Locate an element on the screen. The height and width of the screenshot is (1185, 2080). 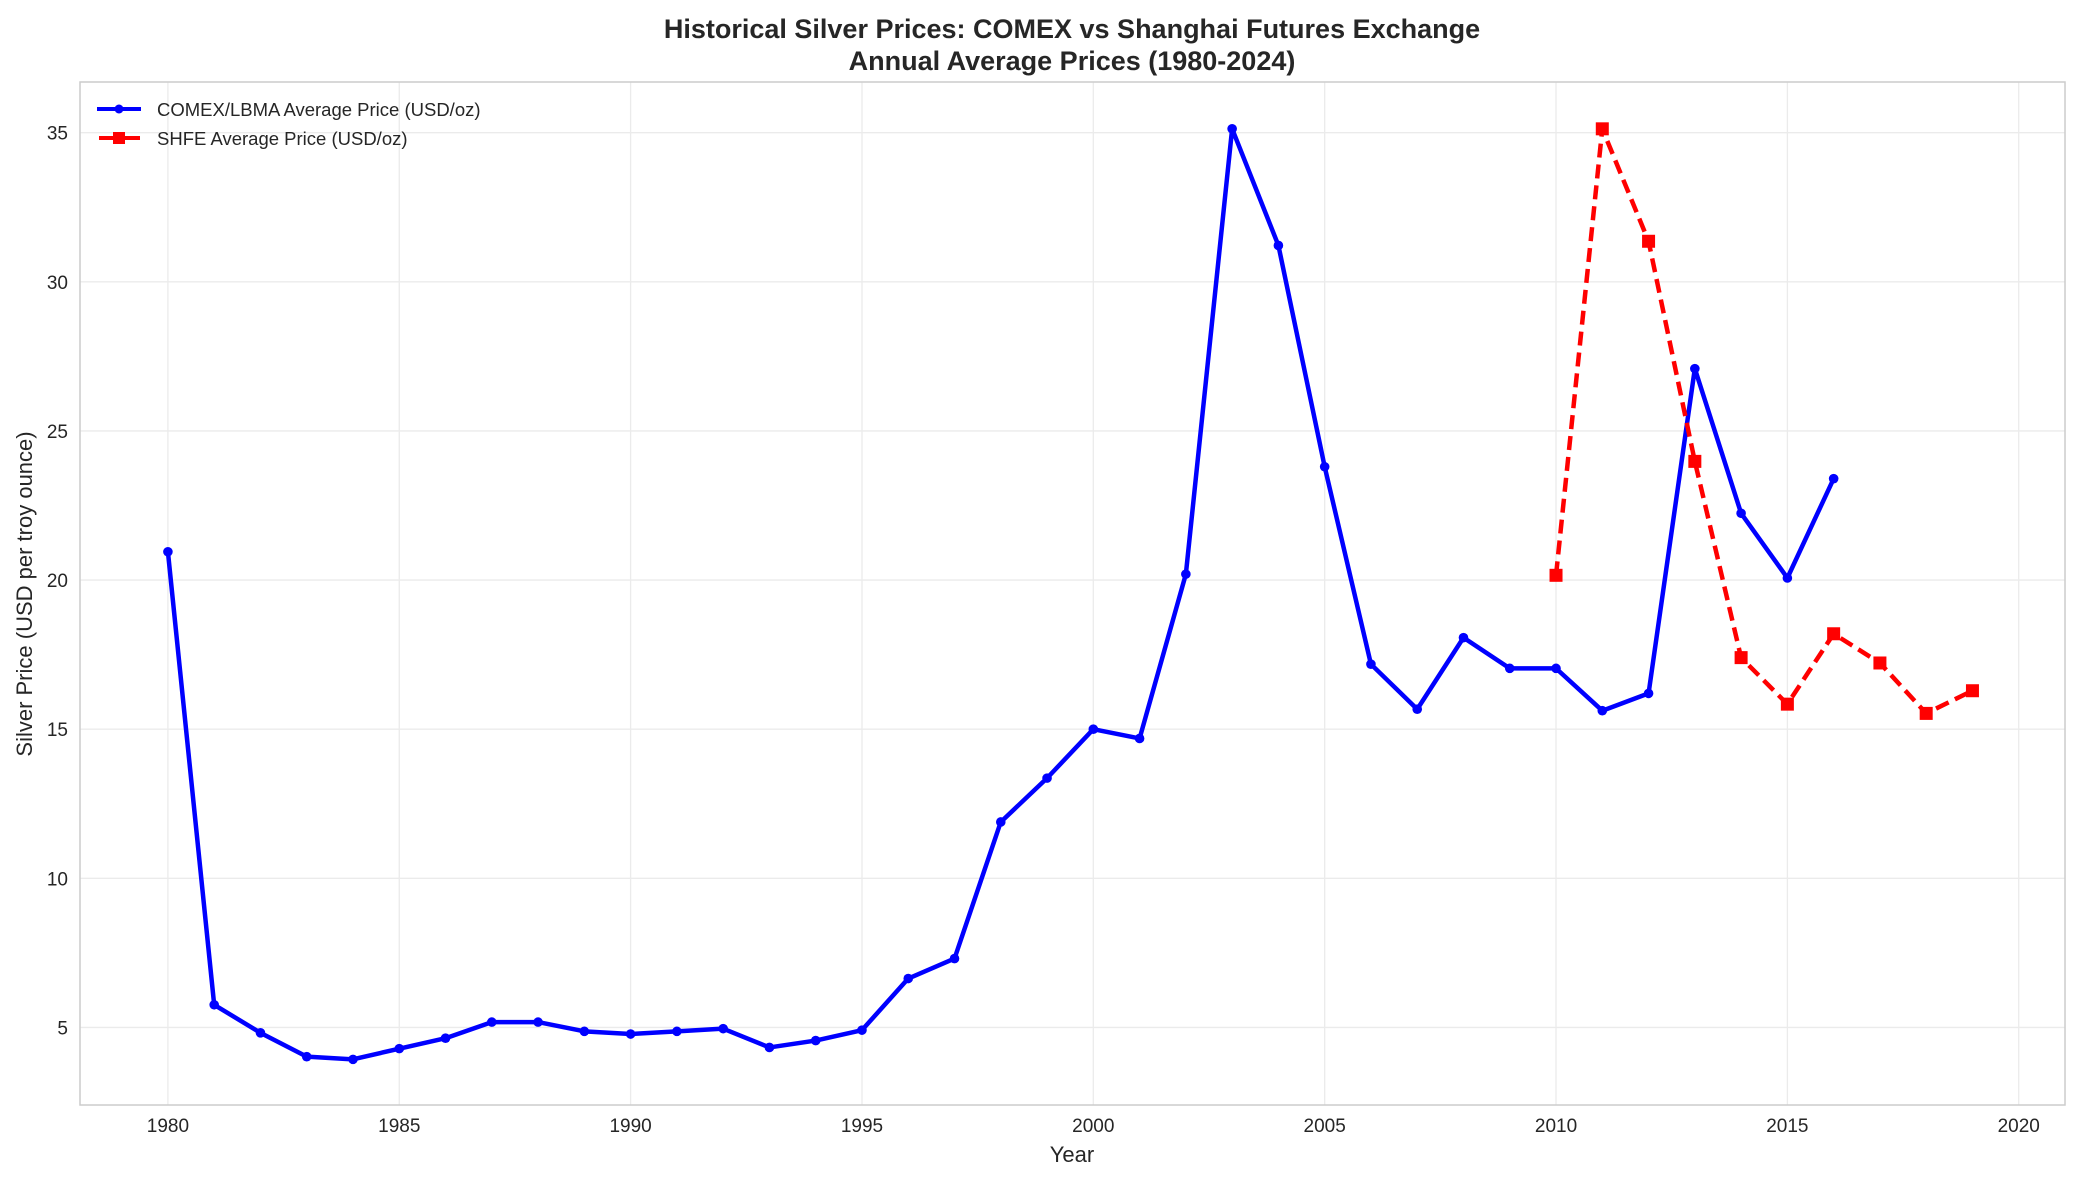
legend-label-shfe: SHFE Average Price (USD/oz) is located at coordinates (282, 138).